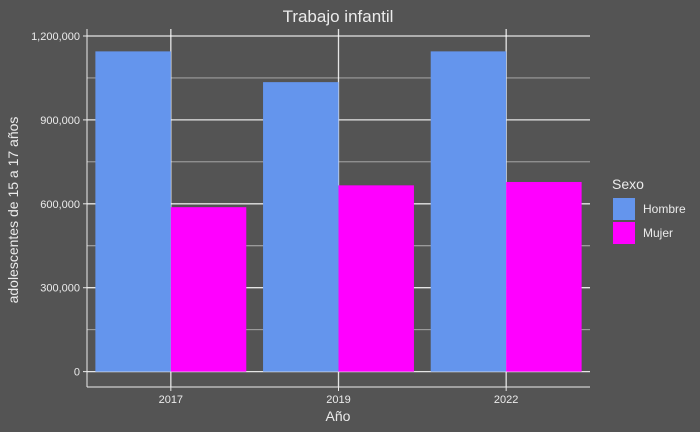 This screenshot has width=700, height=432. Describe the element at coordinates (55, 37) in the screenshot. I see `y-tick-label: 1,200,000` at that location.